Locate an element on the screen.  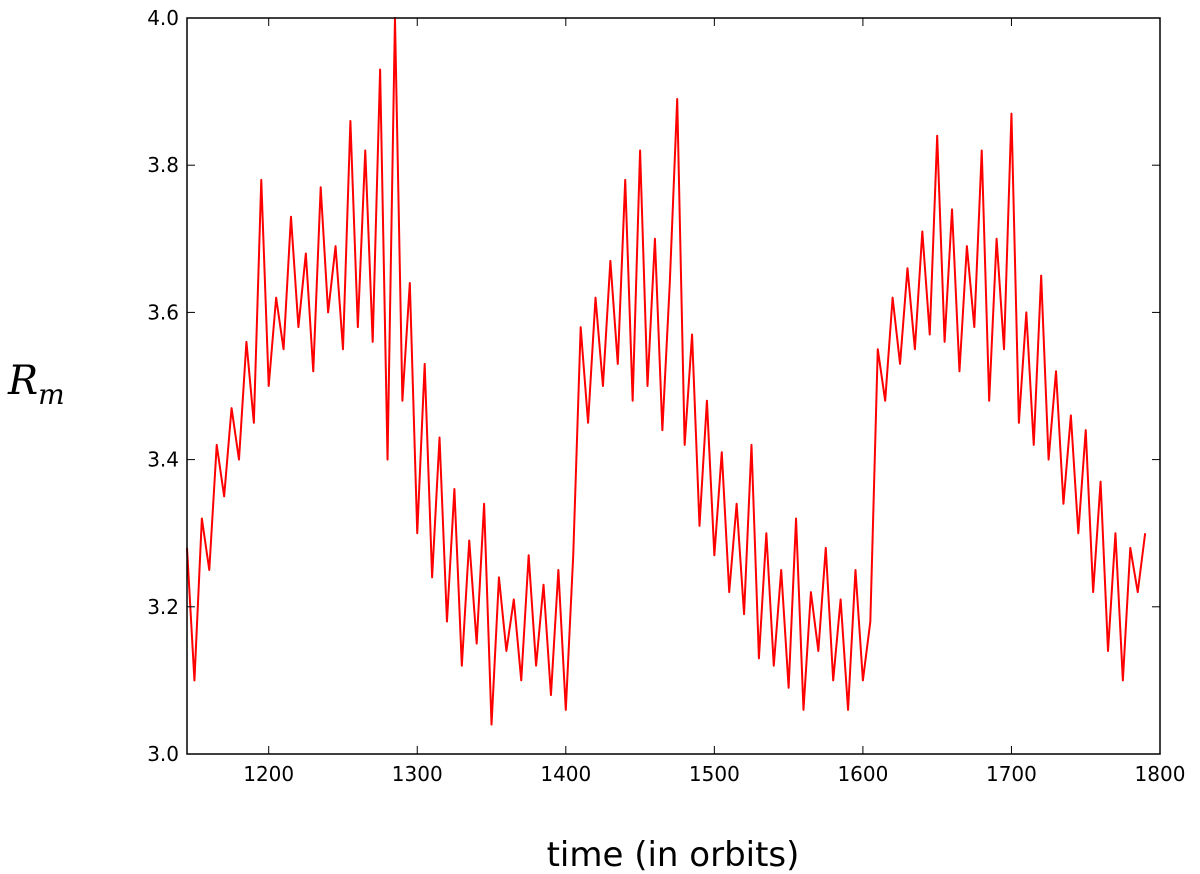
y-axis-label: Rm is located at coordinates (36, 384).